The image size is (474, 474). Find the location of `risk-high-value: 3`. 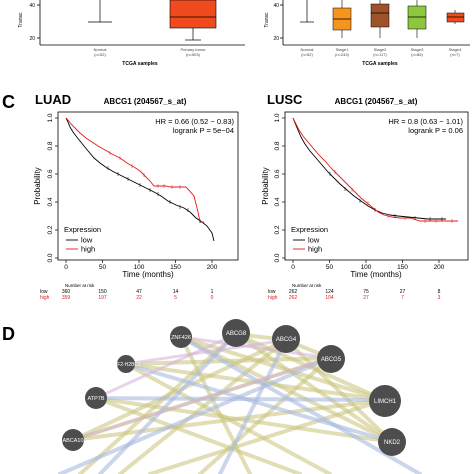

risk-high-value: 3 is located at coordinates (439, 298).